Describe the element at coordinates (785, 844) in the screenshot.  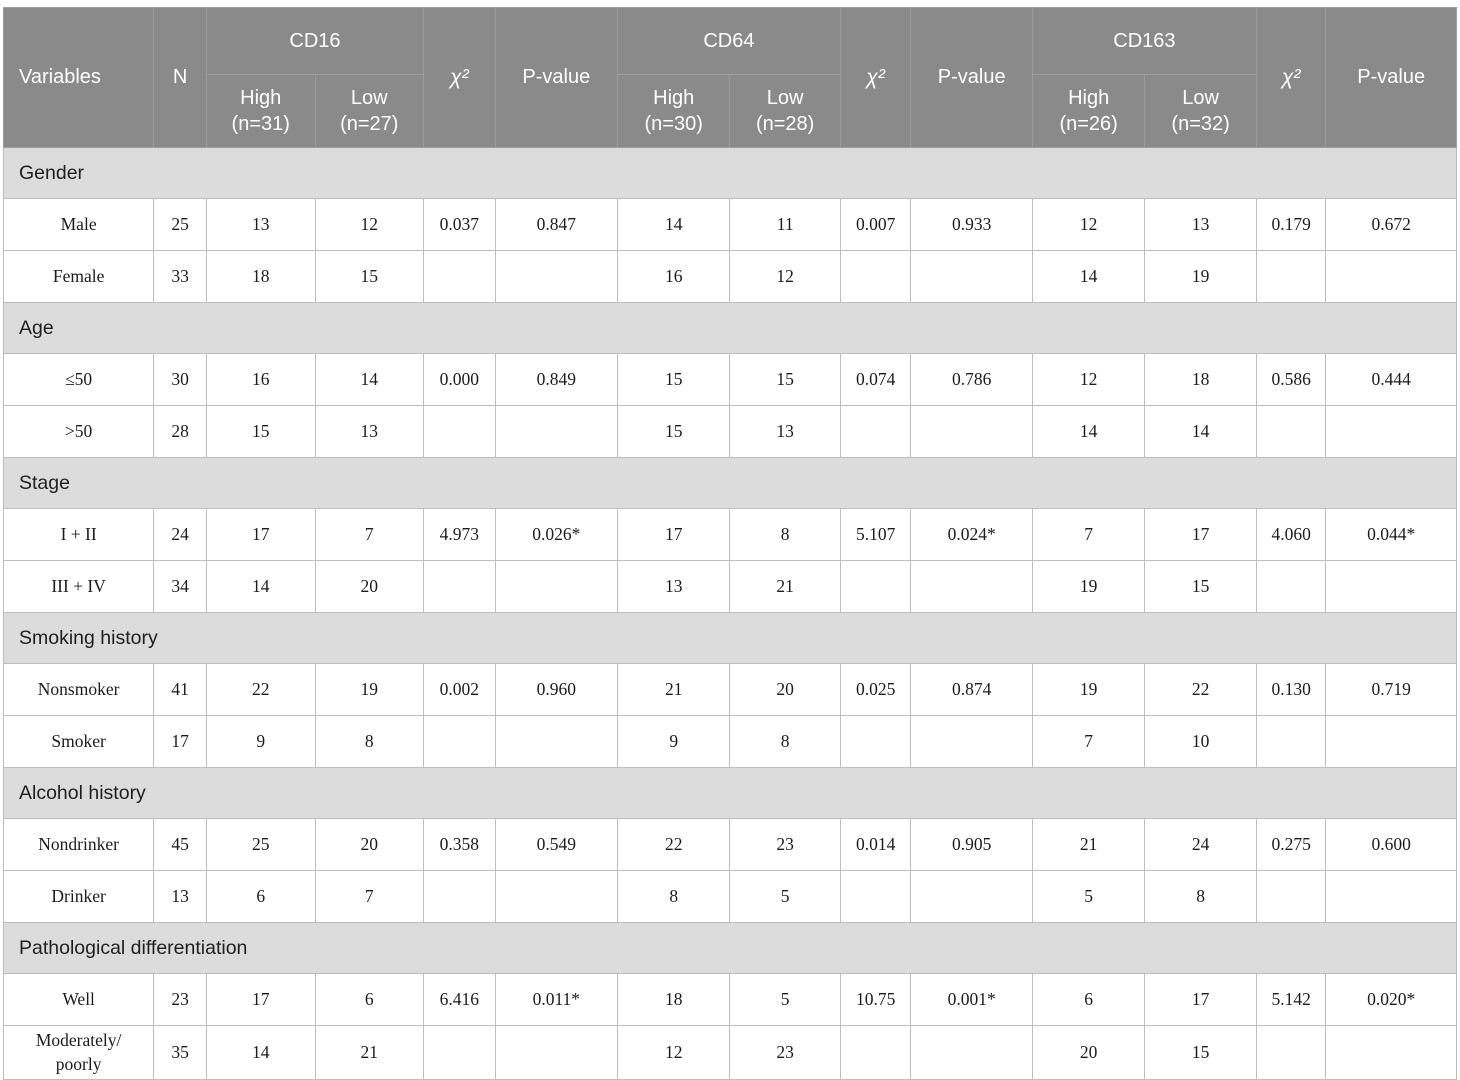
I see `row-value: 23` at that location.